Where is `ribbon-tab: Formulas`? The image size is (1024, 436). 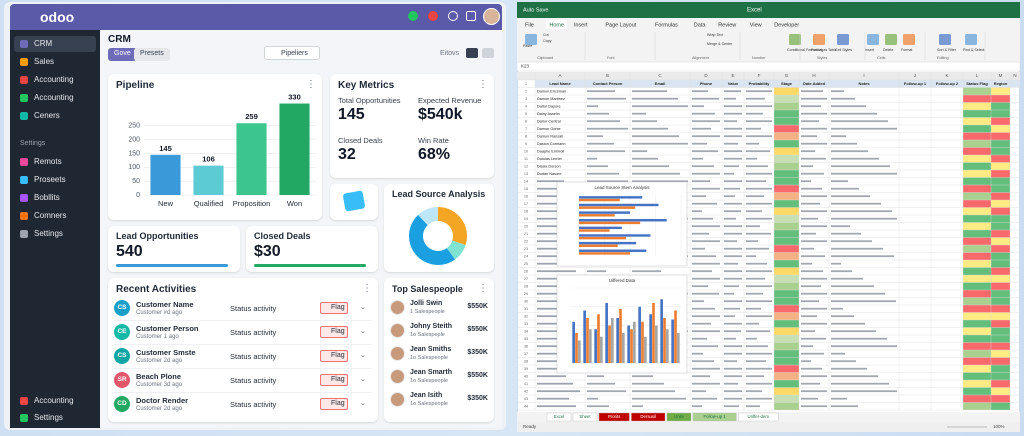
ribbon-tab: Formulas is located at coordinates (666, 25).